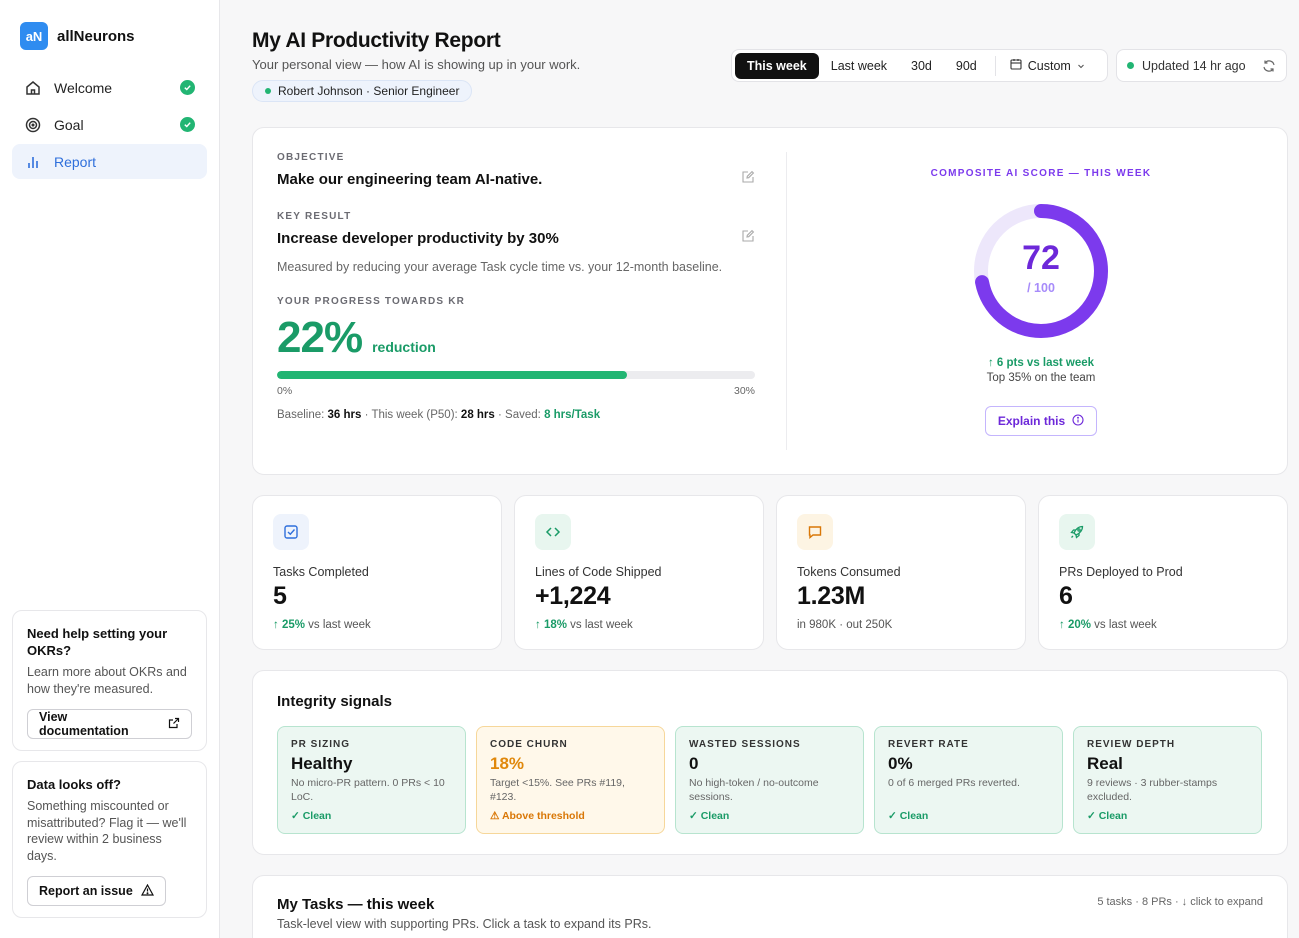 This screenshot has height=938, width=1299. I want to click on range-custom-label: Custom, so click(1049, 65).